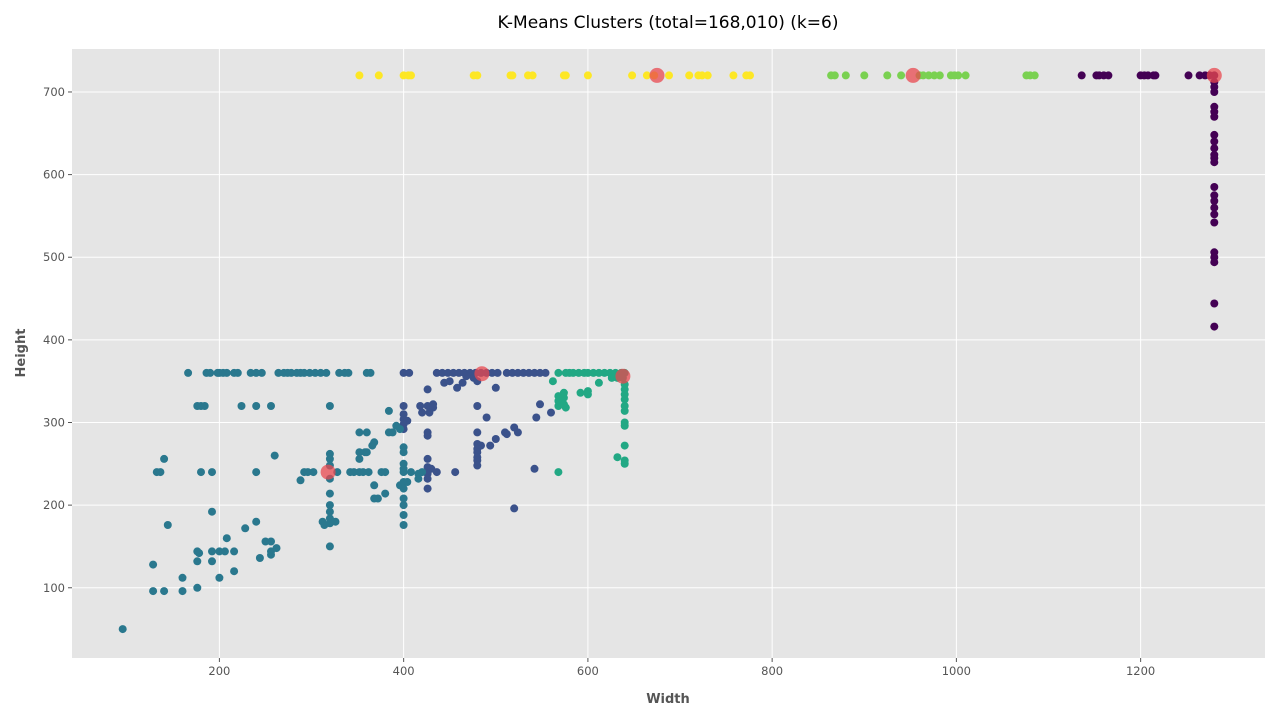 The width and height of the screenshot is (1280, 720). Describe the element at coordinates (772, 671) in the screenshot. I see `x-tick-label: 800` at that location.